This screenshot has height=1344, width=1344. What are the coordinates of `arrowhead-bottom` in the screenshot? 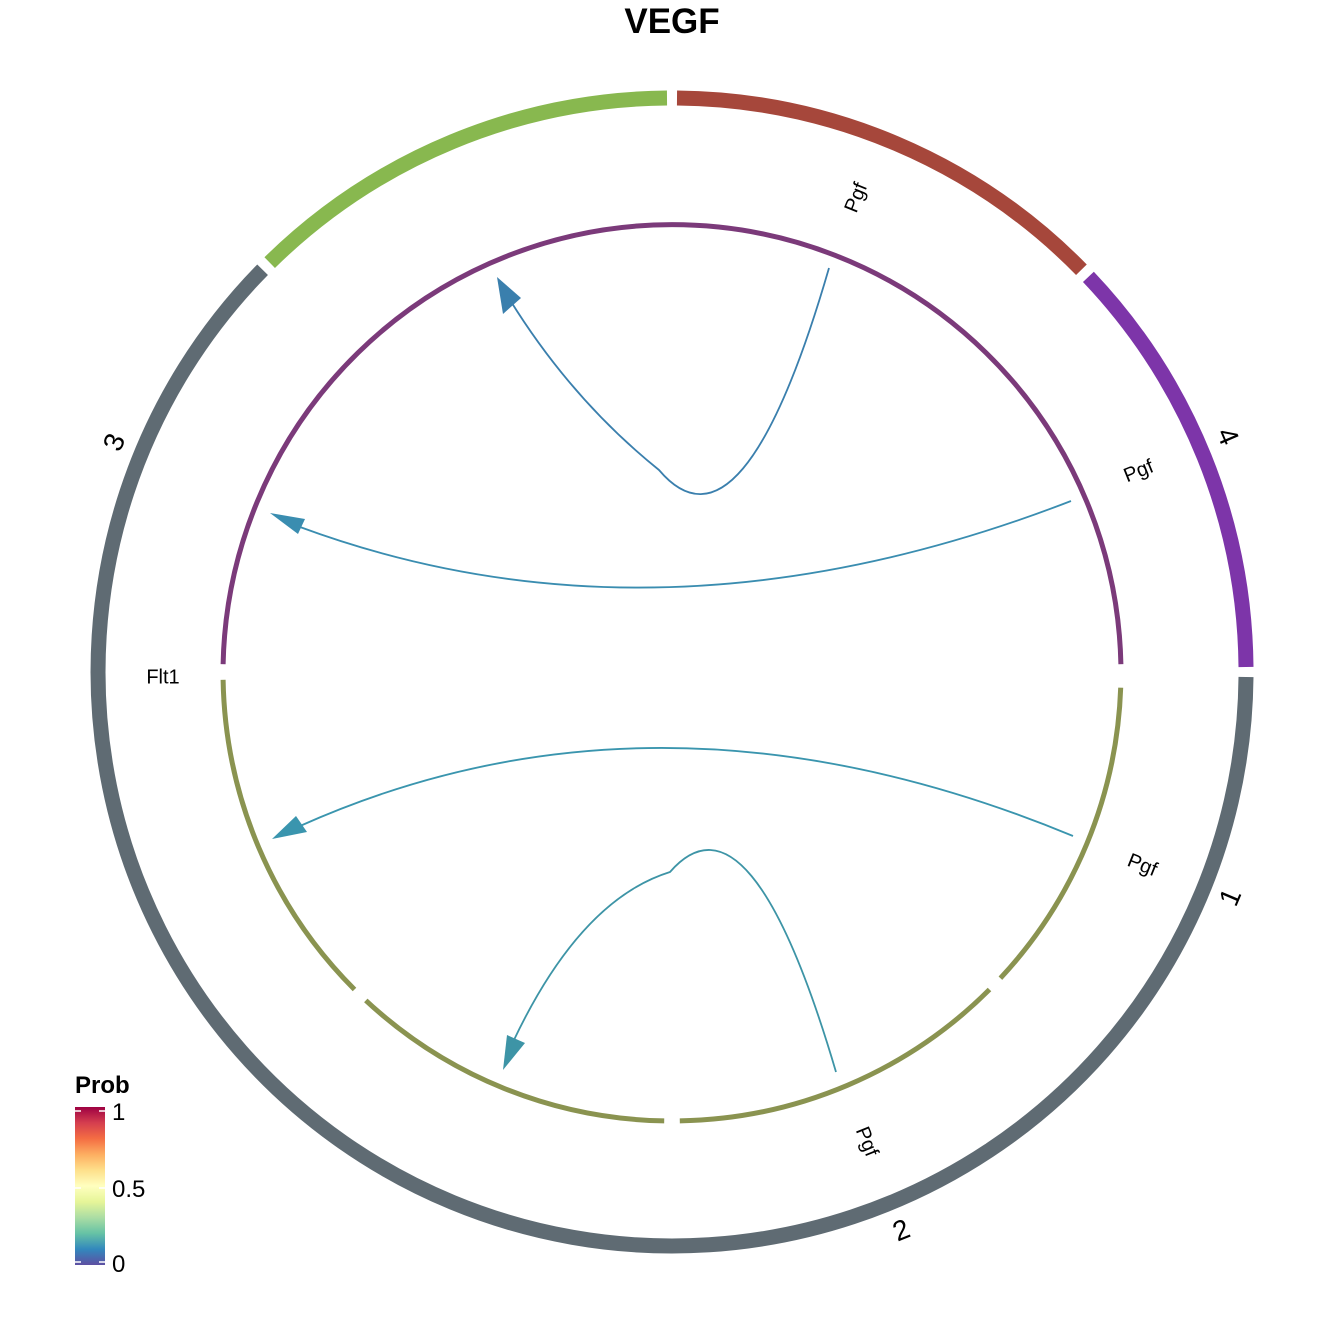 It's located at (514, 1052).